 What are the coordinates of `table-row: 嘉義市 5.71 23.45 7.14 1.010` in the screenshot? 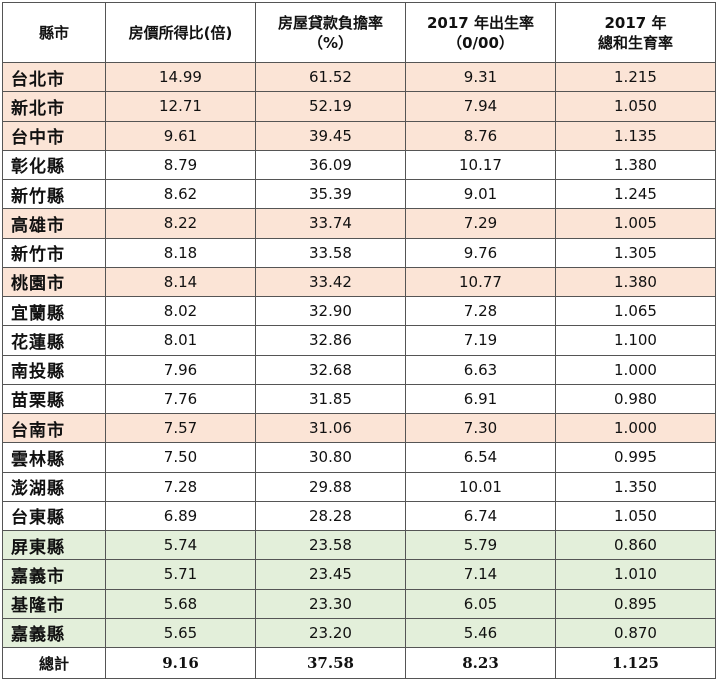 It's located at (359, 574).